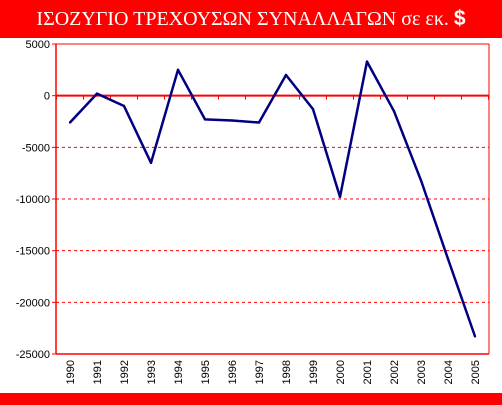 Image resolution: width=502 pixels, height=405 pixels. Describe the element at coordinates (448, 259) in the screenshot. I see `data-point-2004` at that location.